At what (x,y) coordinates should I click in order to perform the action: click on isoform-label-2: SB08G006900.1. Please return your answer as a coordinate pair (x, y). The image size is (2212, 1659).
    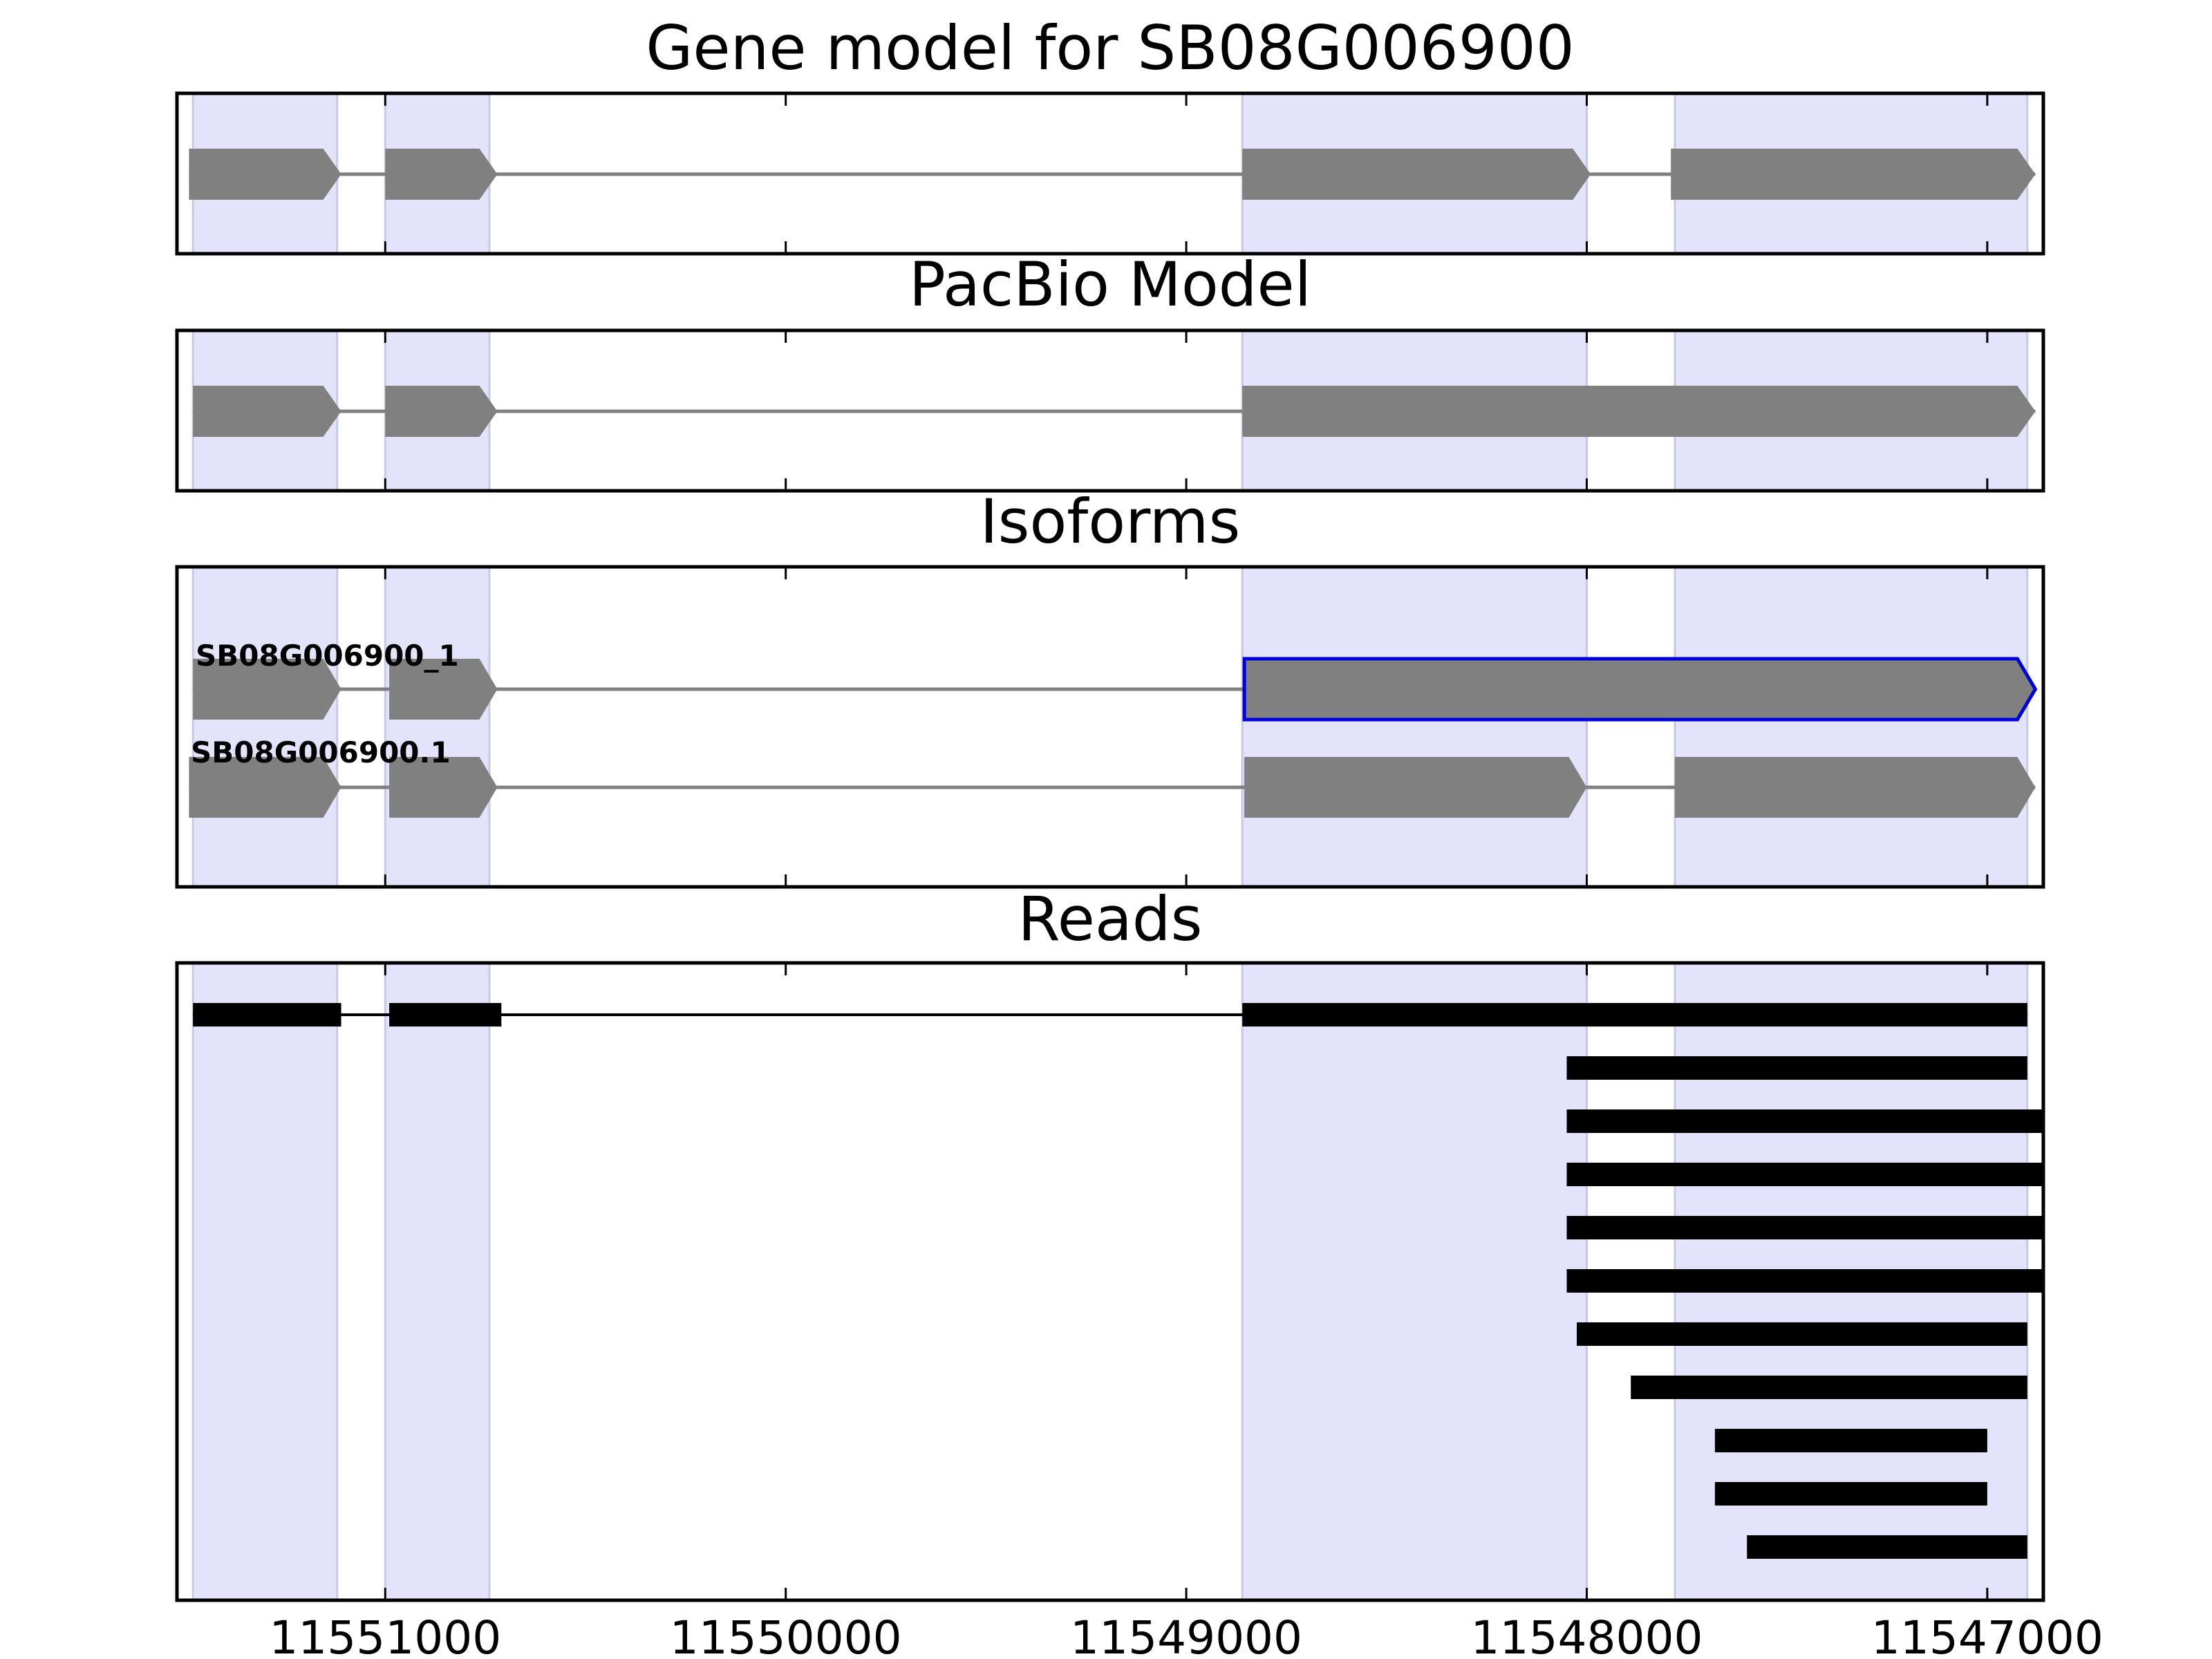
    Looking at the image, I should click on (321, 752).